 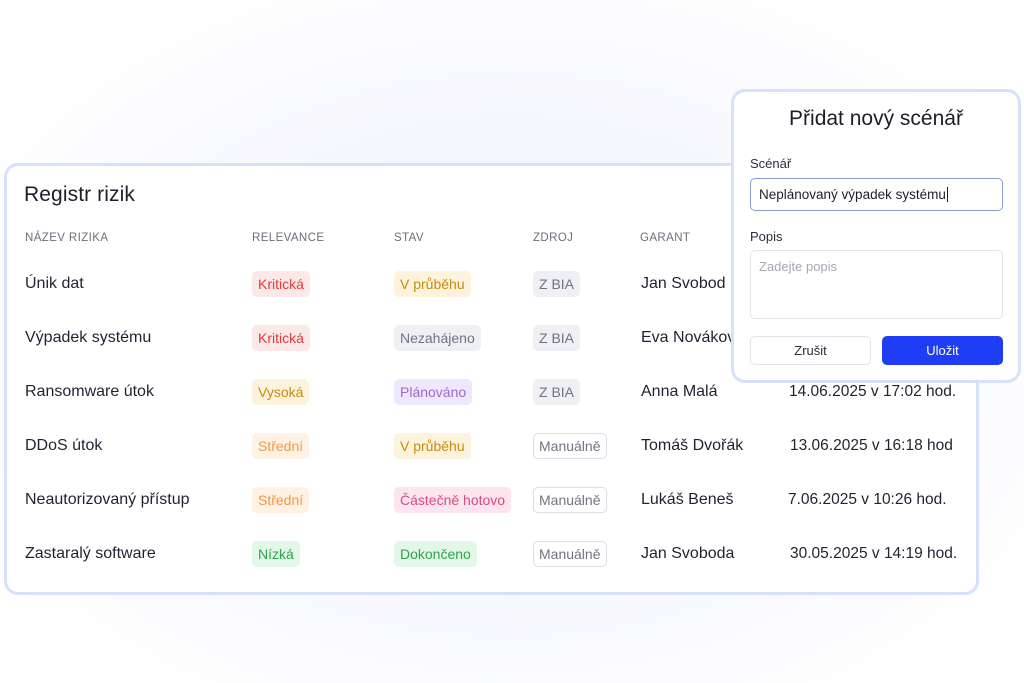 What do you see at coordinates (947, 194) in the screenshot?
I see `text-caret` at bounding box center [947, 194].